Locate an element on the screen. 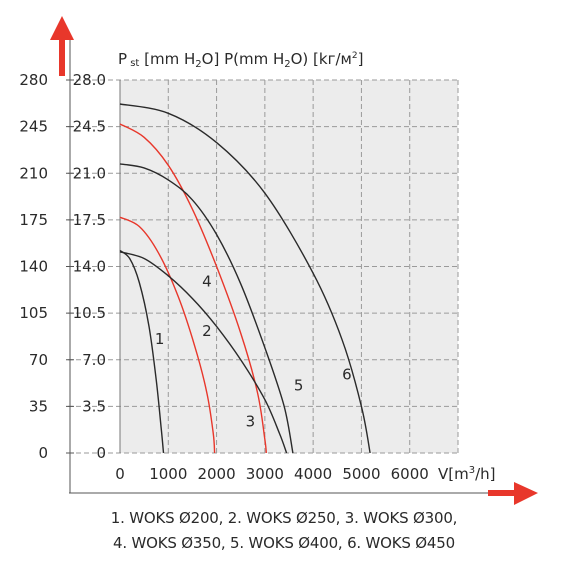 This screenshot has height=580, width=568. y-tick-outer-label: 280 is located at coordinates (33, 80).